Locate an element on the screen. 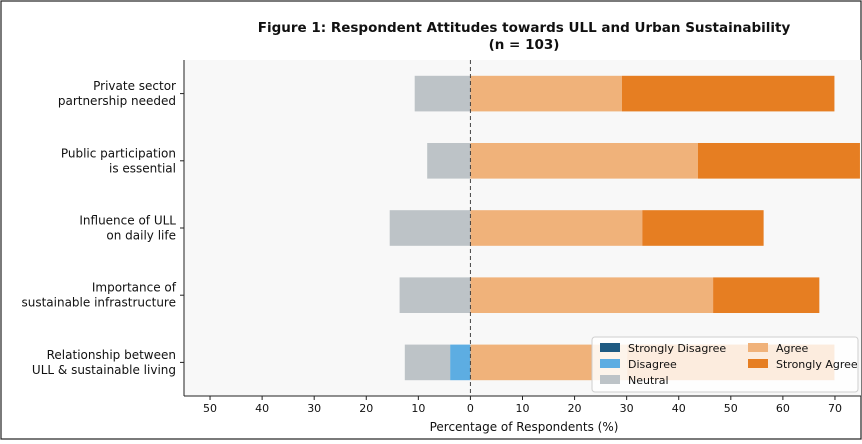 The width and height of the screenshot is (862, 444). x-axis-label: Percentage of Respondents (%) is located at coordinates (524, 427).